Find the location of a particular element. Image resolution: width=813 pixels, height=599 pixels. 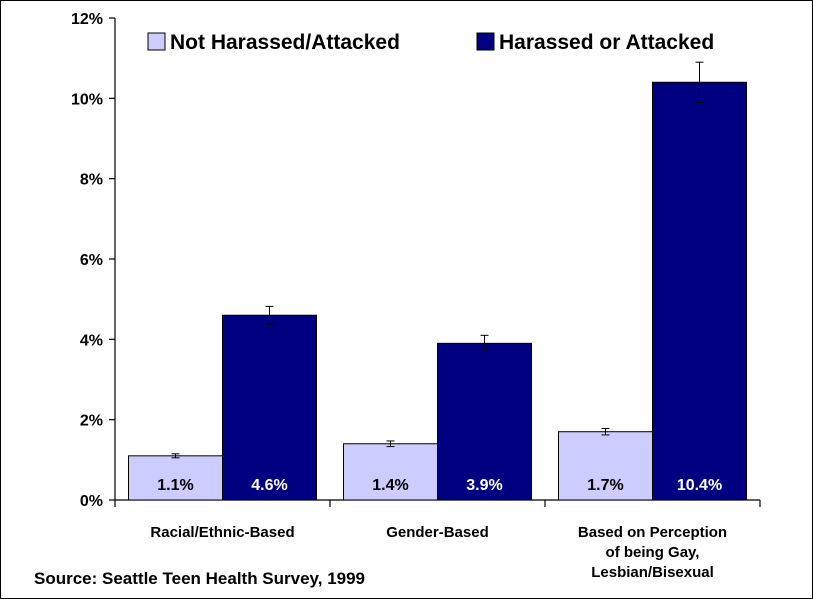

legend-harassed-swatch is located at coordinates (485, 41).